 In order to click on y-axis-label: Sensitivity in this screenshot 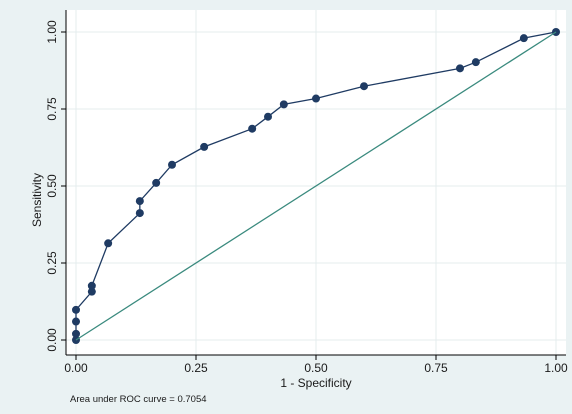, I will do `click(37, 200)`.